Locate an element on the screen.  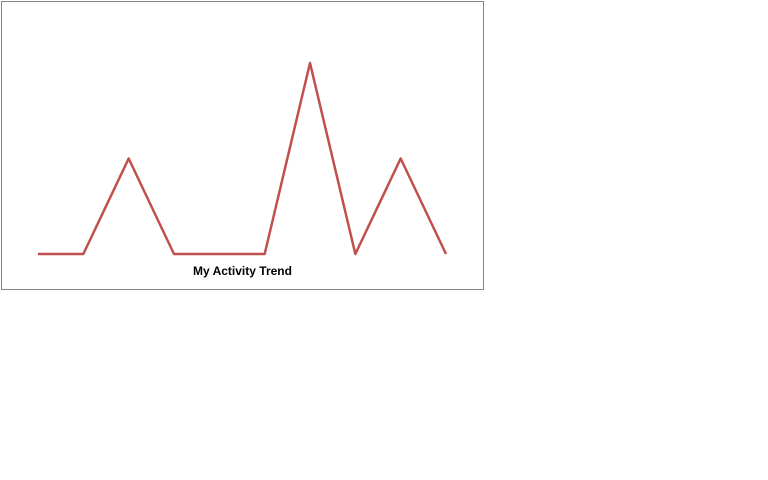
chart-title: My Activity Trend is located at coordinates (242, 271).